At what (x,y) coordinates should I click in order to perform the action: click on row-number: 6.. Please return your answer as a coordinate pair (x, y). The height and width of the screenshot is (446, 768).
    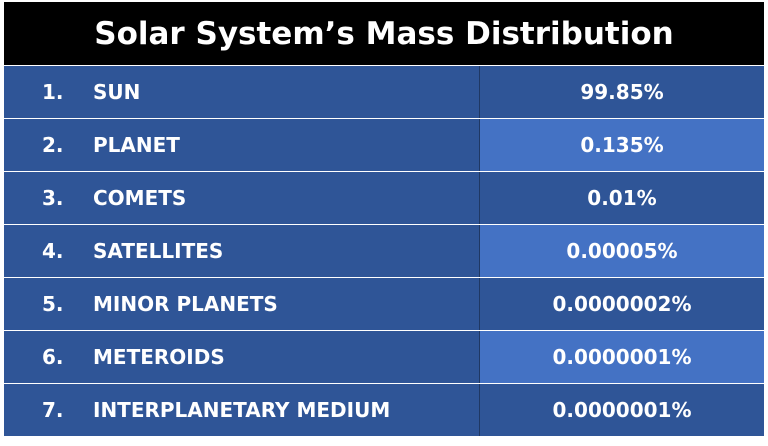
    Looking at the image, I should click on (53, 357).